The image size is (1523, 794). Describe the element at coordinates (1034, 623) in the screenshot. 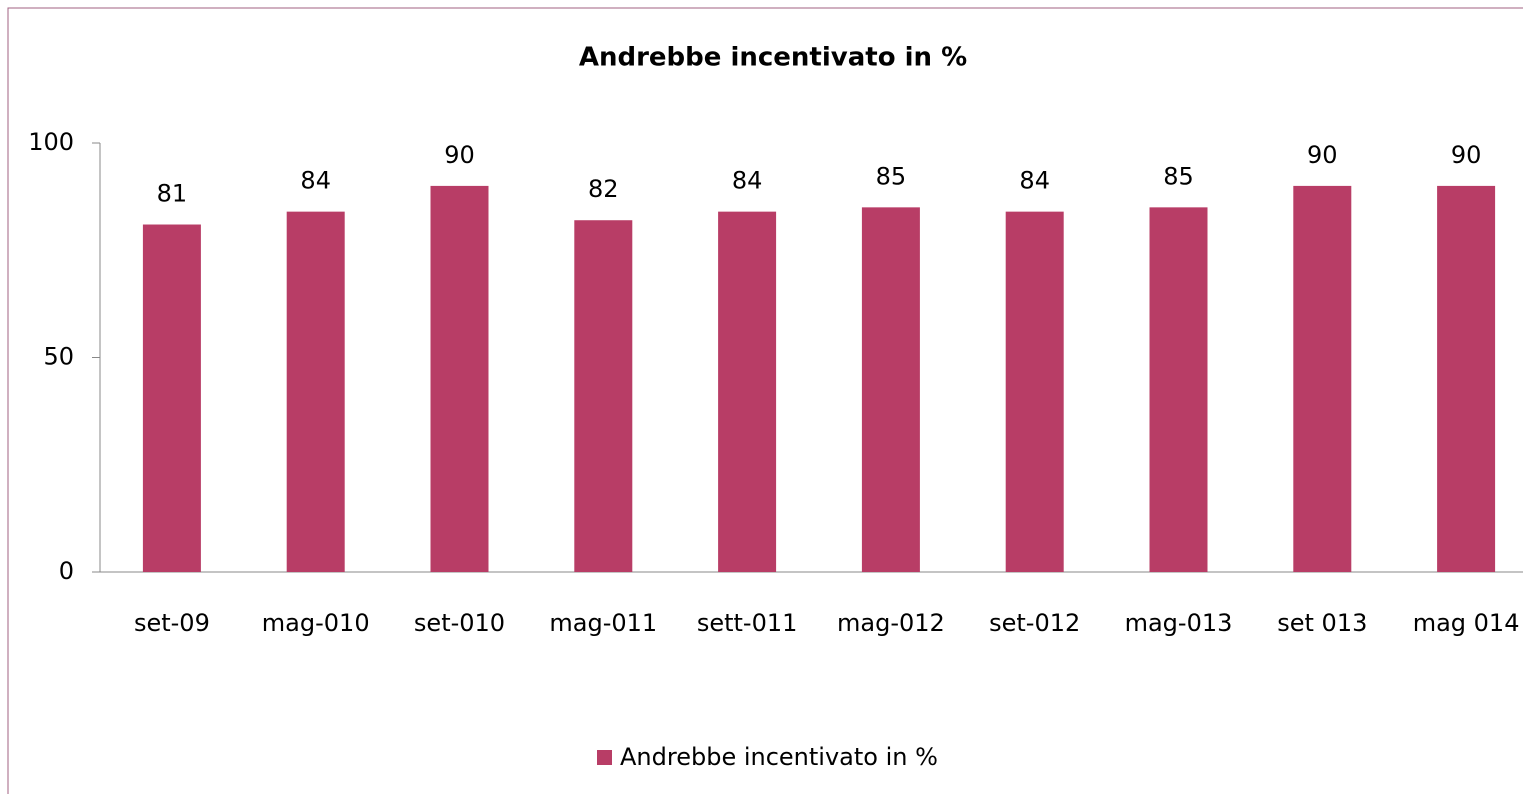

I see `x-tick-label: set-012` at that location.